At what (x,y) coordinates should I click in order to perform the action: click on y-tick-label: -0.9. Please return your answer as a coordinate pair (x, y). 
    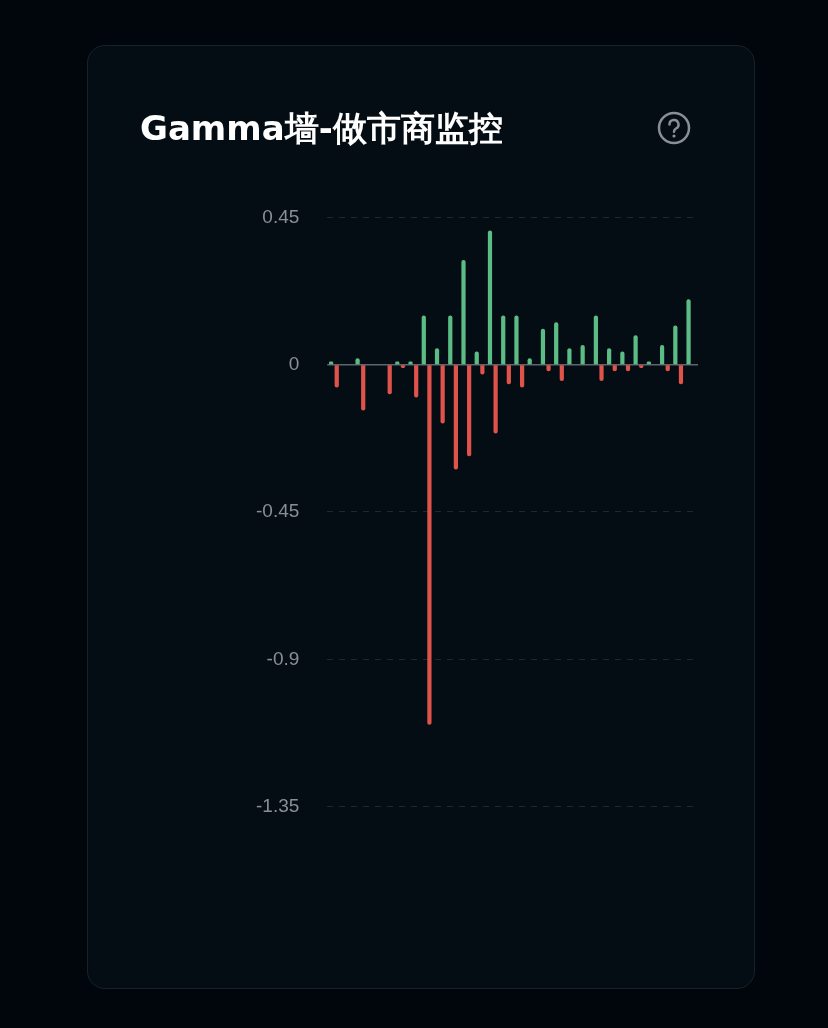
    Looking at the image, I should click on (283, 658).